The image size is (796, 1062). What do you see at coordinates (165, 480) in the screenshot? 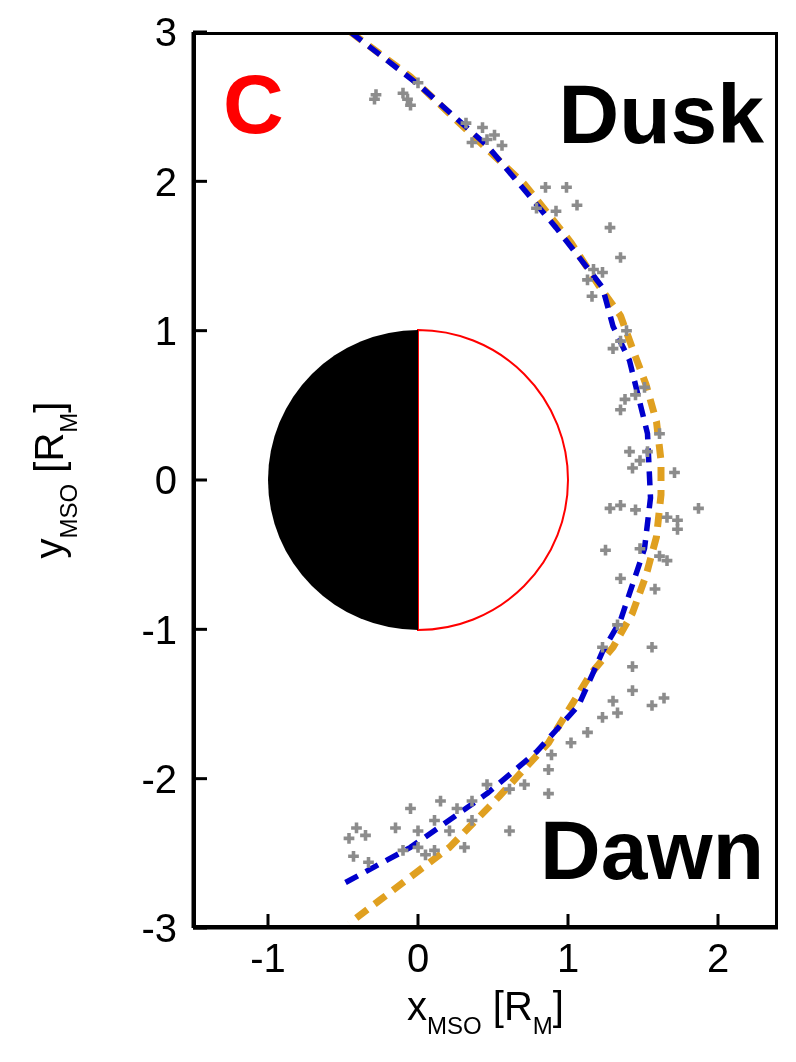
I see `y-tick-label: 0` at bounding box center [165, 480].